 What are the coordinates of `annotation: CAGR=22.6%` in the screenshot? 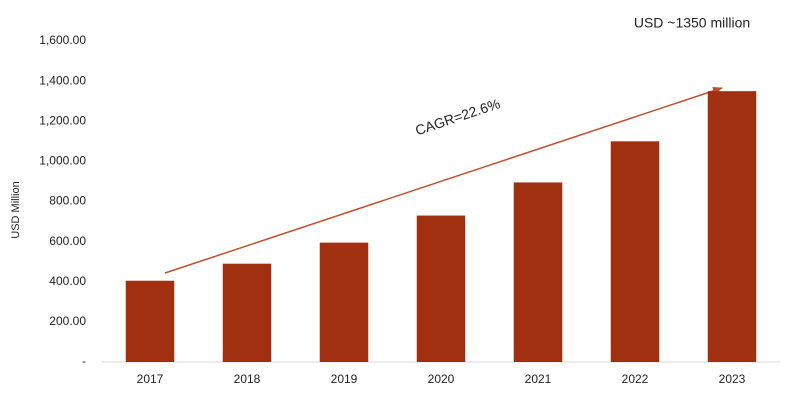 It's located at (457, 116).